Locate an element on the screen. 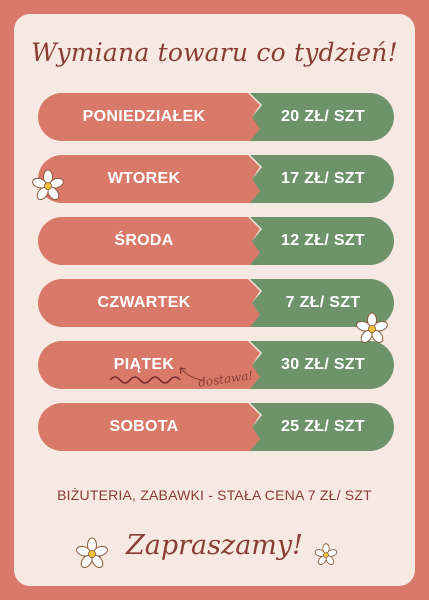 The height and width of the screenshot is (600, 429). schedule-row-thursday: CZWARTEK 7 ZŁ/ SZT is located at coordinates (216, 303).